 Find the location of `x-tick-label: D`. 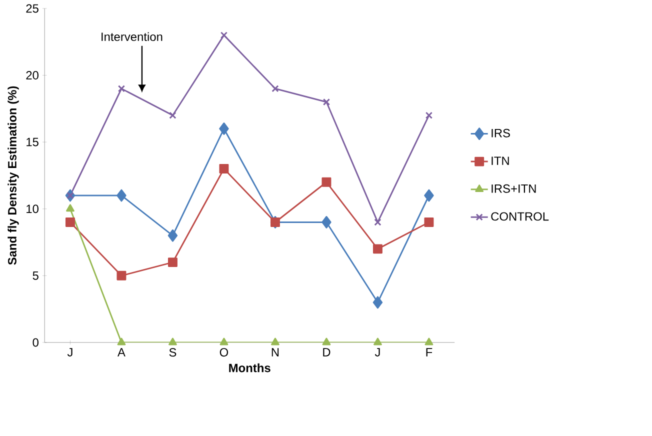

x-tick-label: D is located at coordinates (326, 352).